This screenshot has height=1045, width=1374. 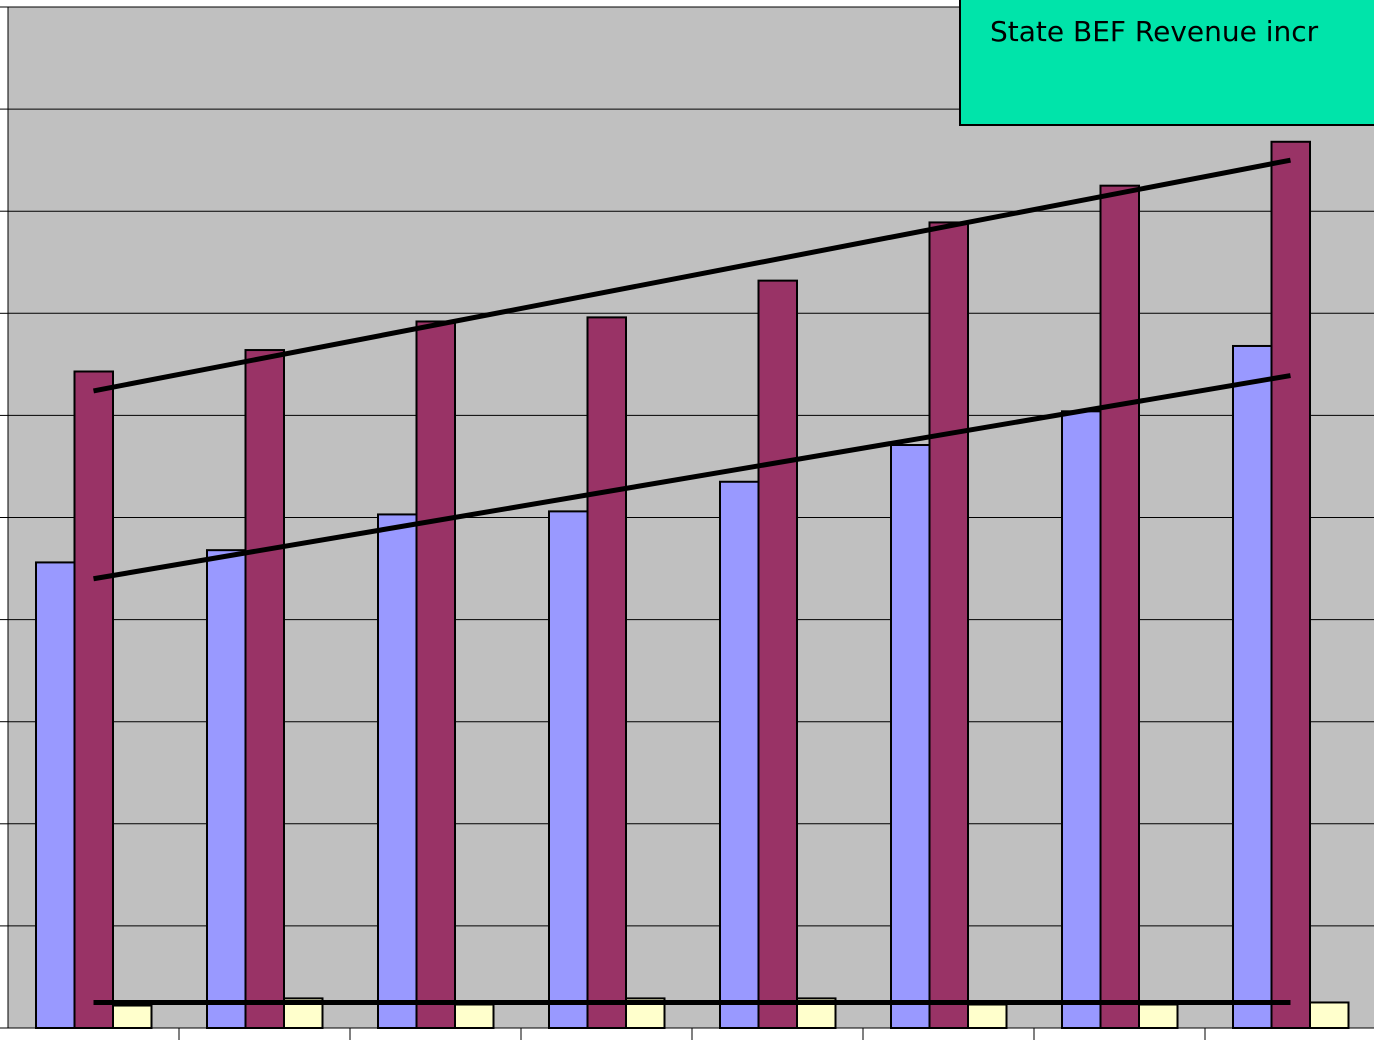 I want to click on annotation: State BEF Revenue incr, so click(x=1154, y=31).